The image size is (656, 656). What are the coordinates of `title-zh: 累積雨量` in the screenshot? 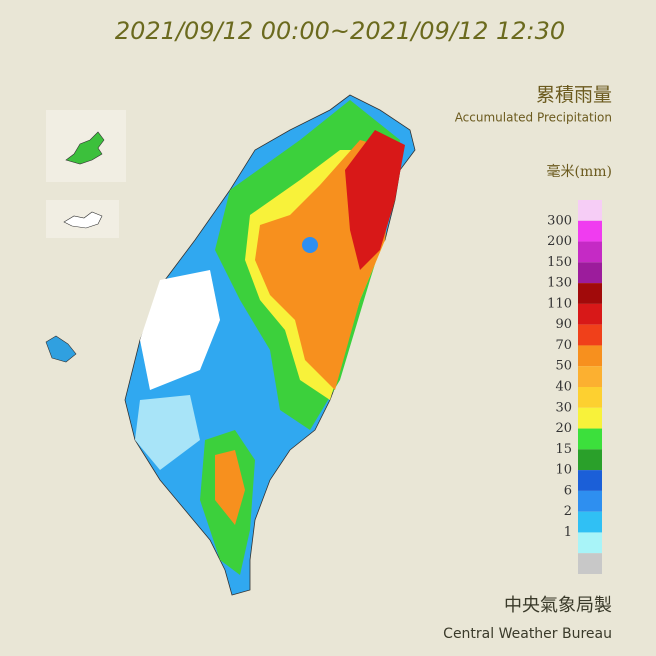 It's located at (574, 95).